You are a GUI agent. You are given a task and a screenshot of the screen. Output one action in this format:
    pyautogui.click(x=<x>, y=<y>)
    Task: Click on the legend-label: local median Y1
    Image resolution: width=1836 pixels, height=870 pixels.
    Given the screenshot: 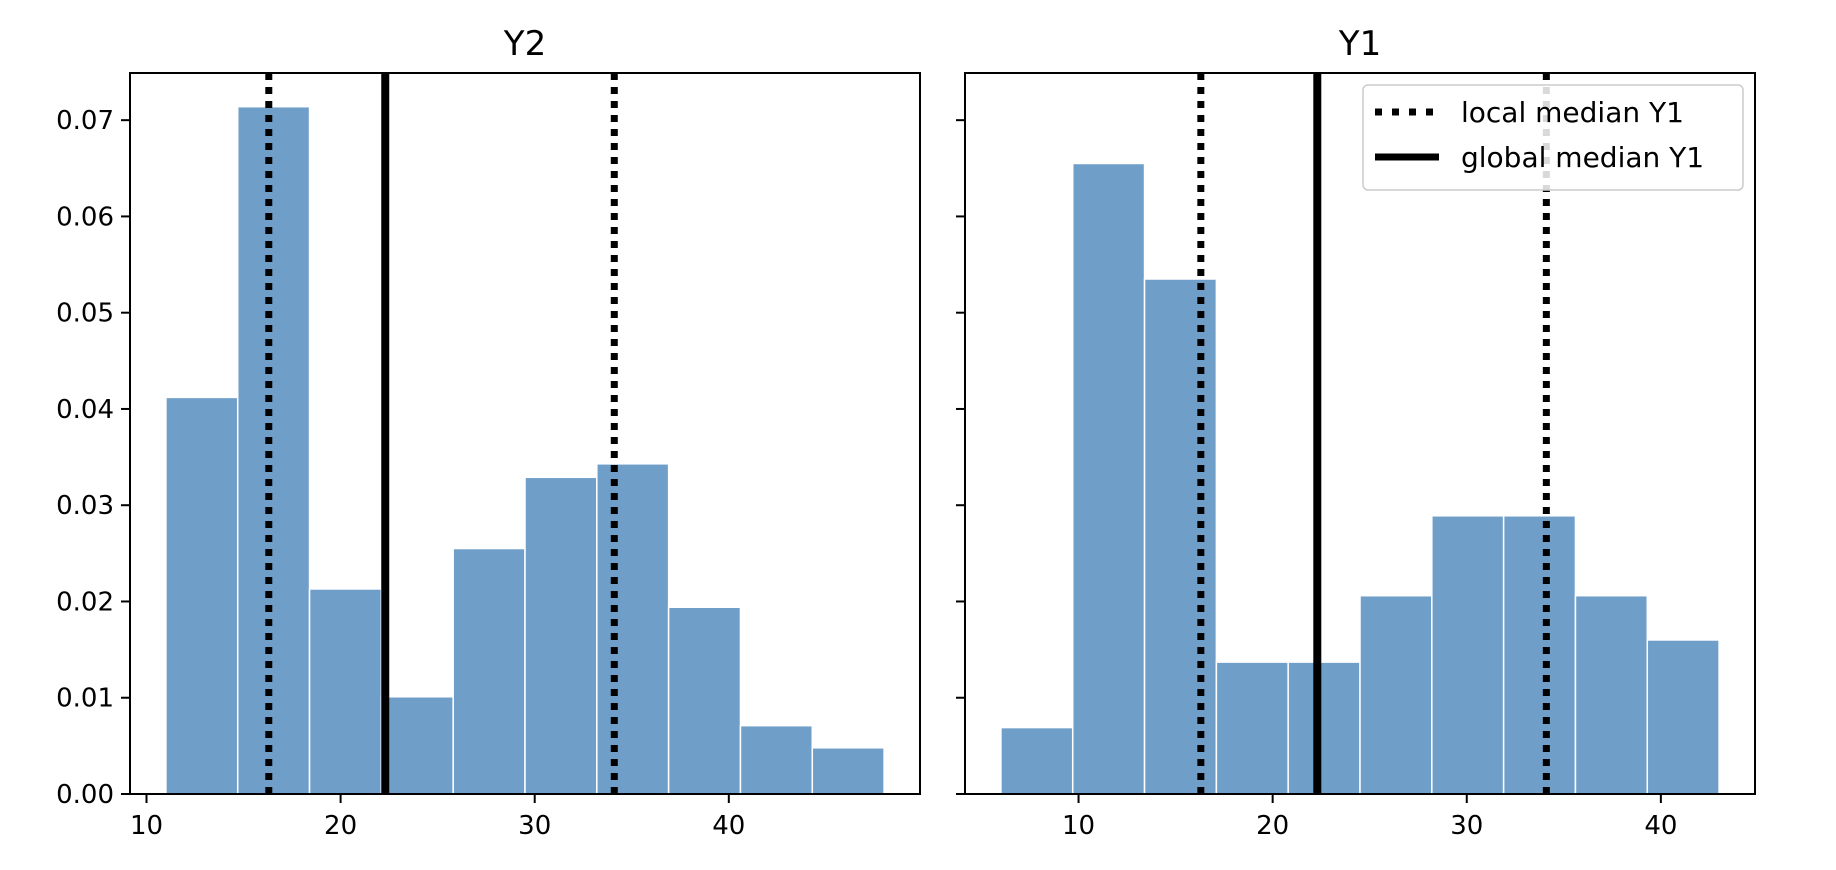 What is the action you would take?
    pyautogui.click(x=1572, y=112)
    